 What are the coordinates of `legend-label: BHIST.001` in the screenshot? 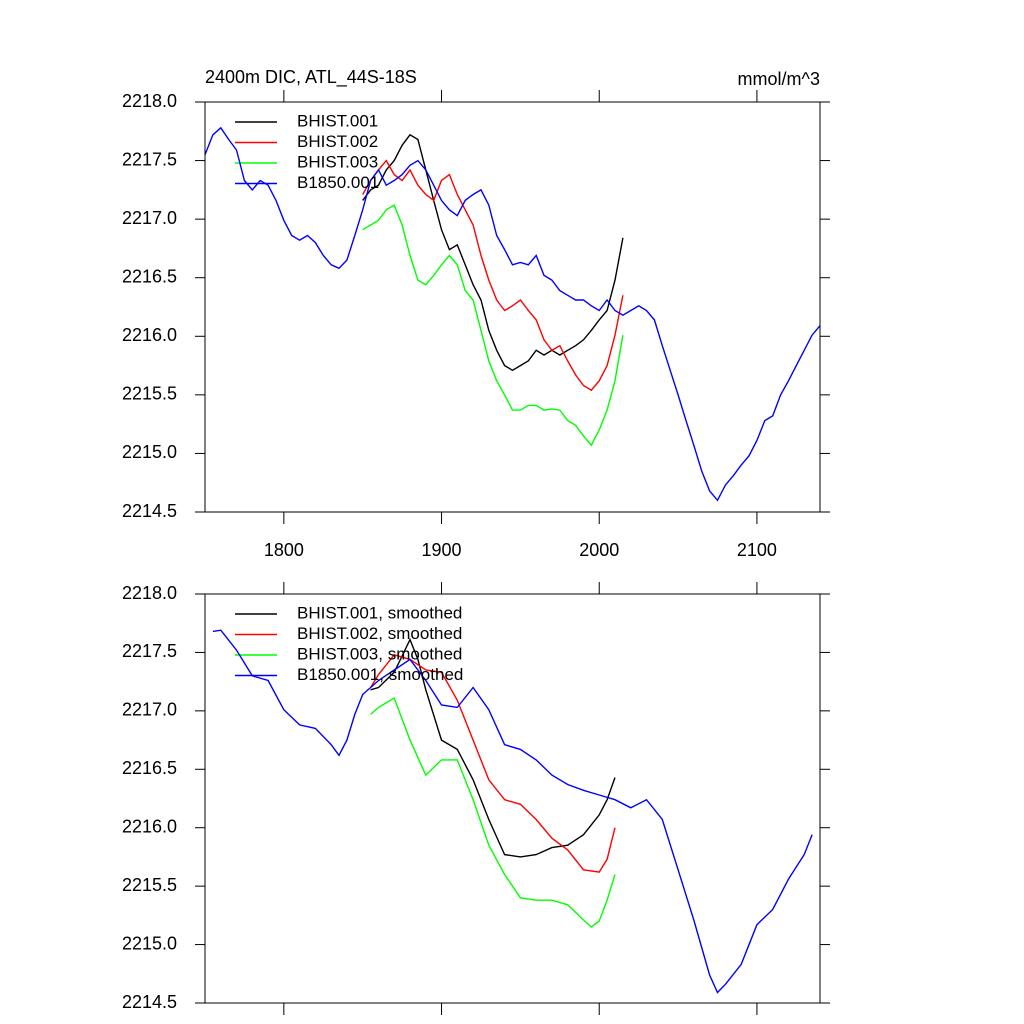 It's located at (337, 120).